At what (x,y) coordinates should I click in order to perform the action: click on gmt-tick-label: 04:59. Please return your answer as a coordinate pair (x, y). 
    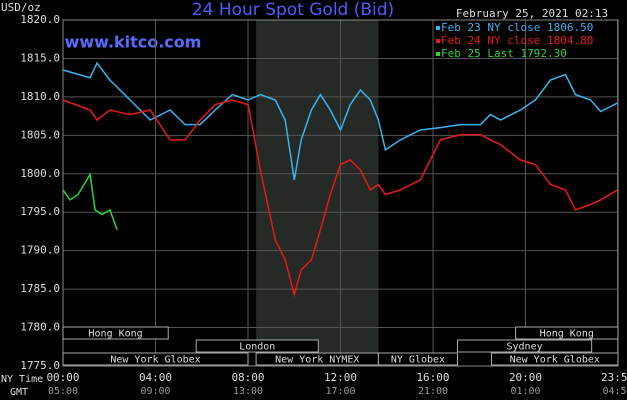
    Looking at the image, I should click on (614, 391).